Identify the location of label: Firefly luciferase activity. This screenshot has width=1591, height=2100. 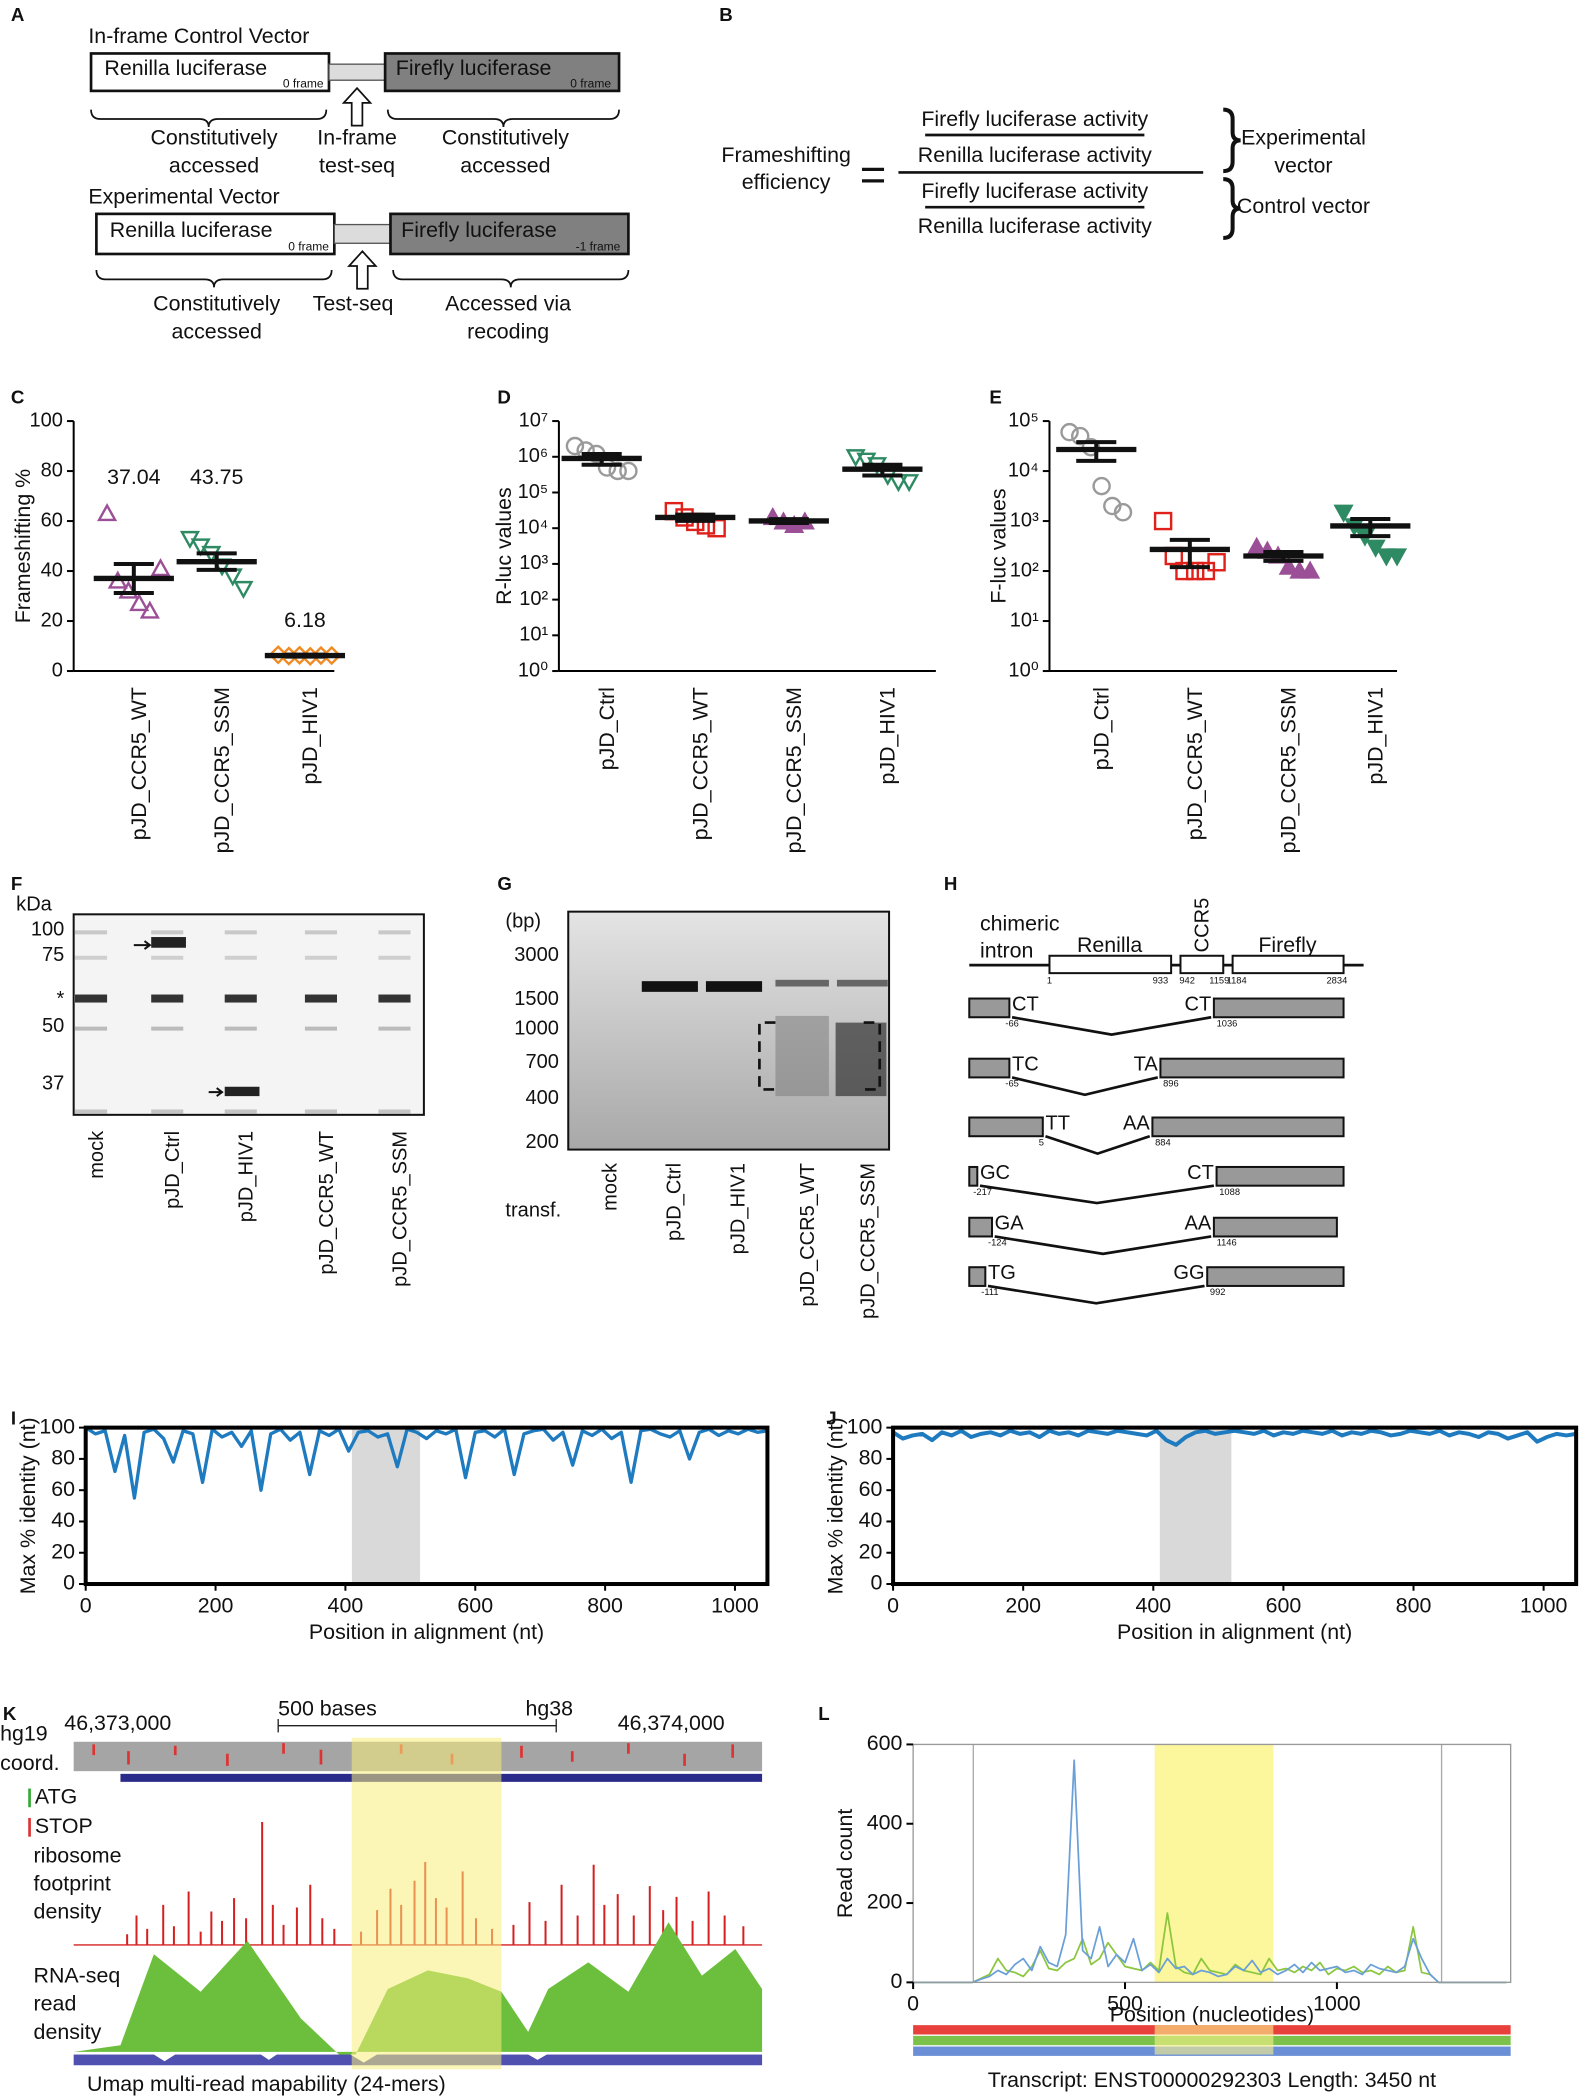
(1034, 119).